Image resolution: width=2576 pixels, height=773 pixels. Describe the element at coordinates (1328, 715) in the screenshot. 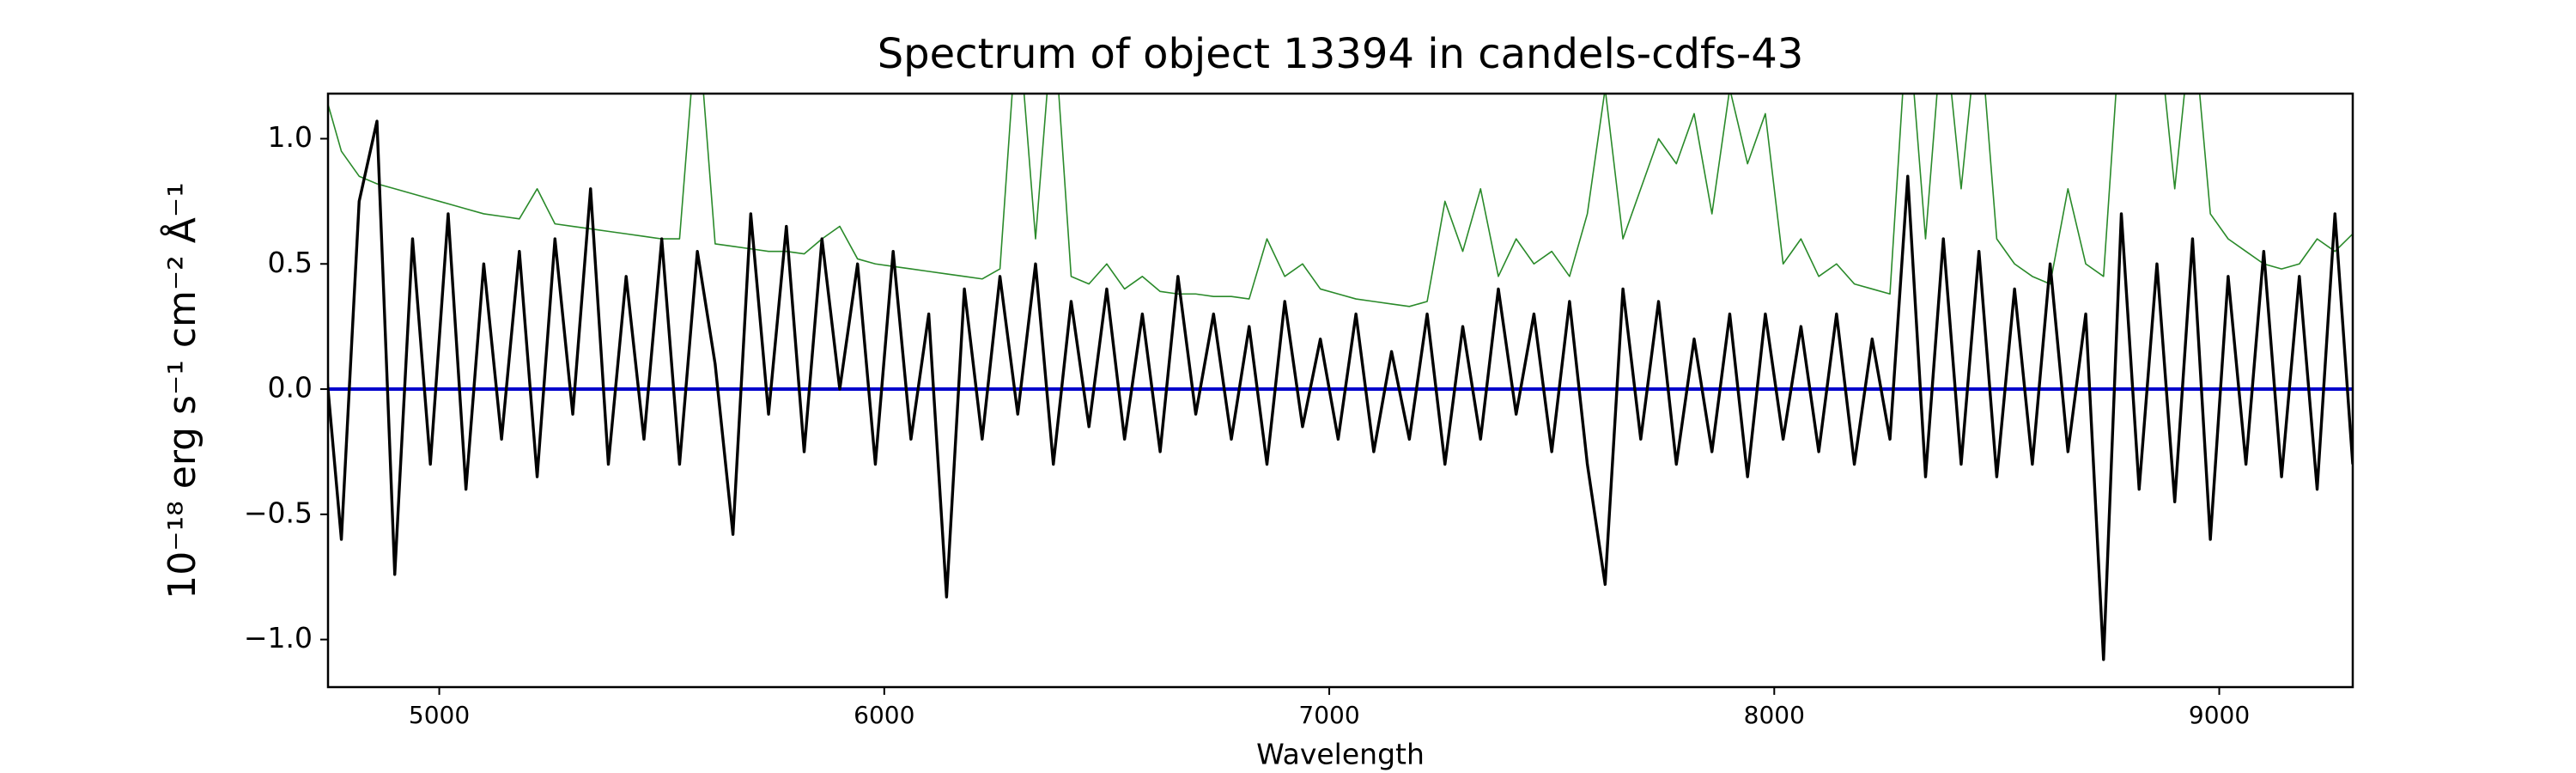

I see `x-tick-label: 7000` at that location.